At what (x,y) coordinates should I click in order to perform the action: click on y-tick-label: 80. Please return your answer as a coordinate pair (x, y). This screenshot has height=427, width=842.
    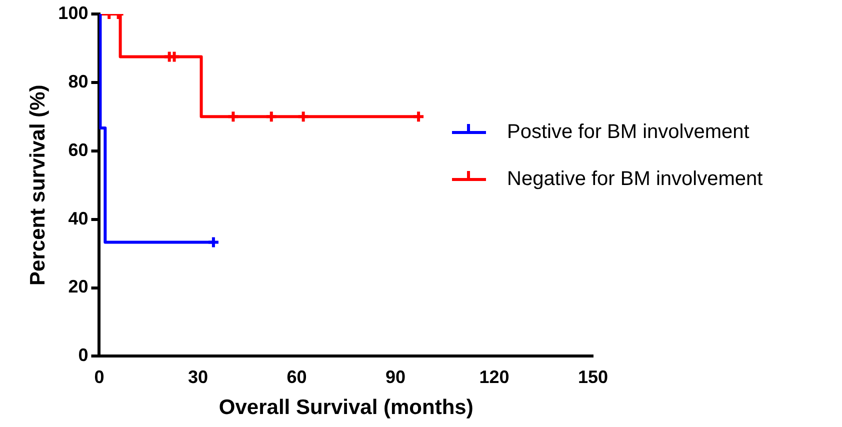
    Looking at the image, I should click on (78, 81).